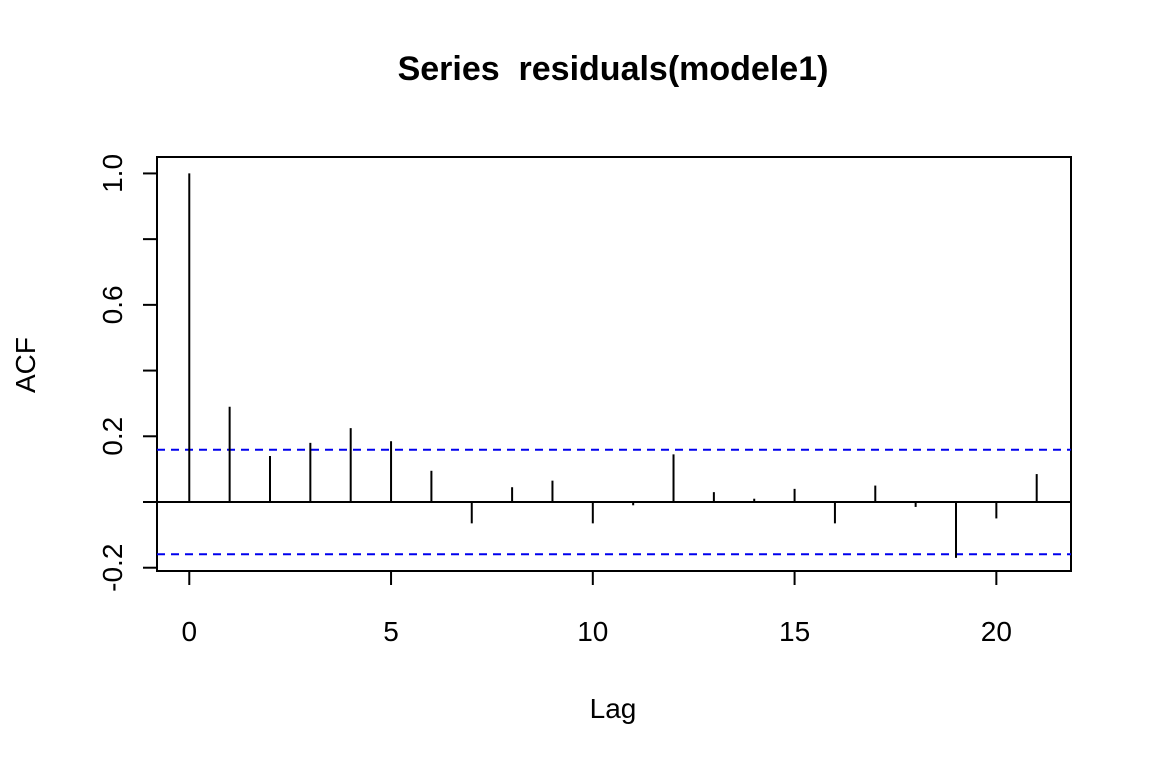 The height and width of the screenshot is (768, 1152). What do you see at coordinates (189, 631) in the screenshot?
I see `x-tick-label: 0` at bounding box center [189, 631].